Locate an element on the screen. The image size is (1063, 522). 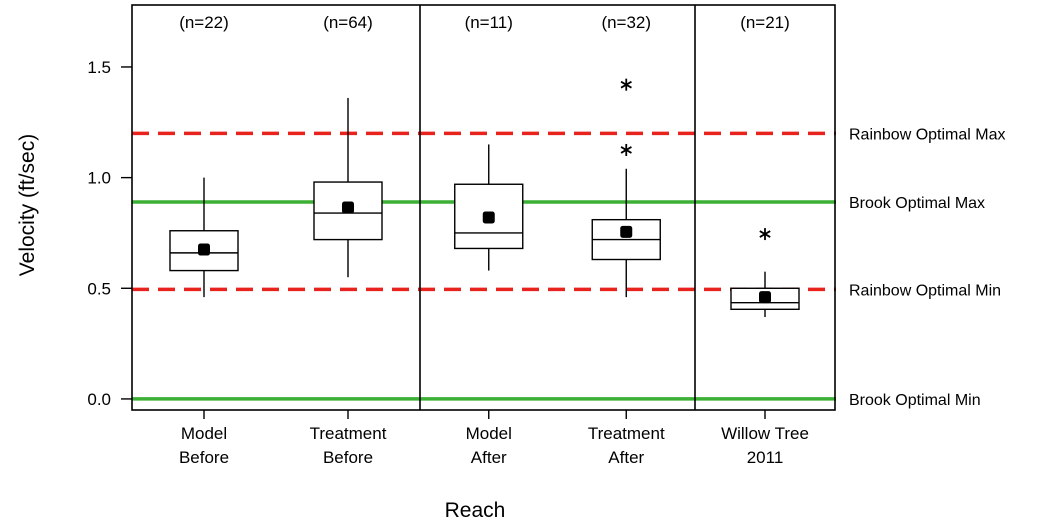
reference-line-label: Brook Optimal Min is located at coordinates (915, 400).